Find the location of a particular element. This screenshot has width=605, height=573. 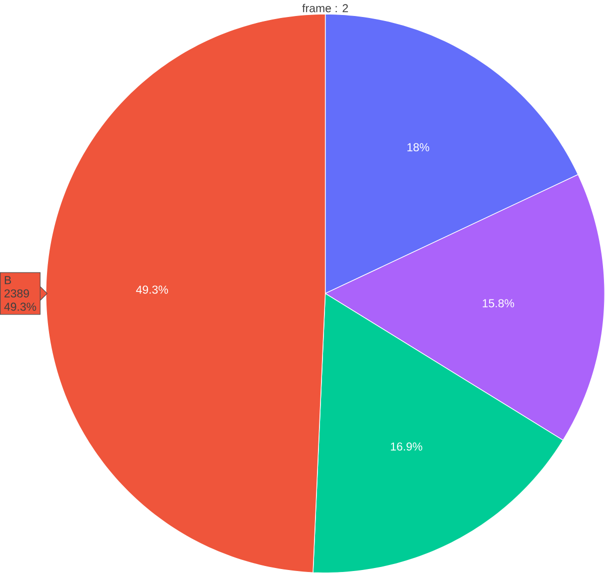

text: 2389 is located at coordinates (16, 293).